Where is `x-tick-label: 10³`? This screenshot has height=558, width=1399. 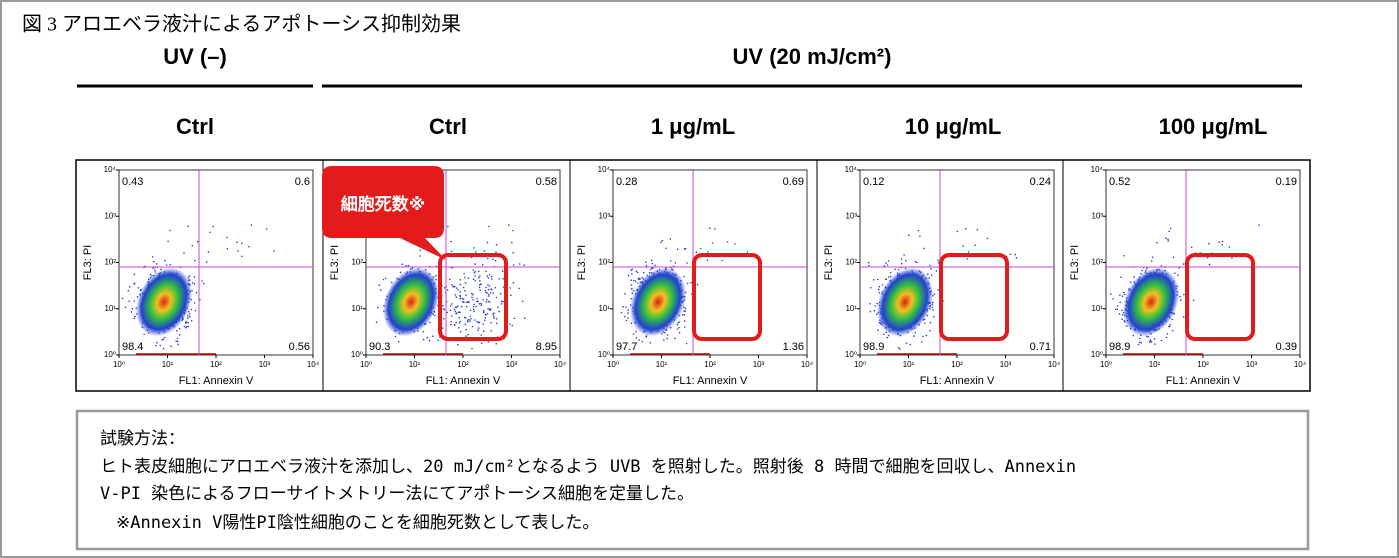 x-tick-label: 10³ is located at coordinates (512, 364).